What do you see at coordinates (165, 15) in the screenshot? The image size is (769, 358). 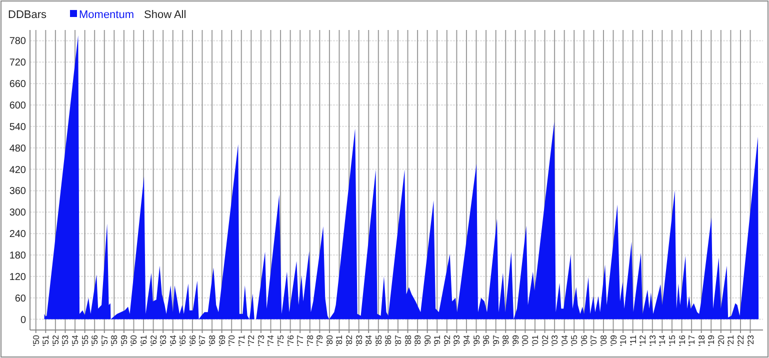 I see `text: Show All` at bounding box center [165, 15].